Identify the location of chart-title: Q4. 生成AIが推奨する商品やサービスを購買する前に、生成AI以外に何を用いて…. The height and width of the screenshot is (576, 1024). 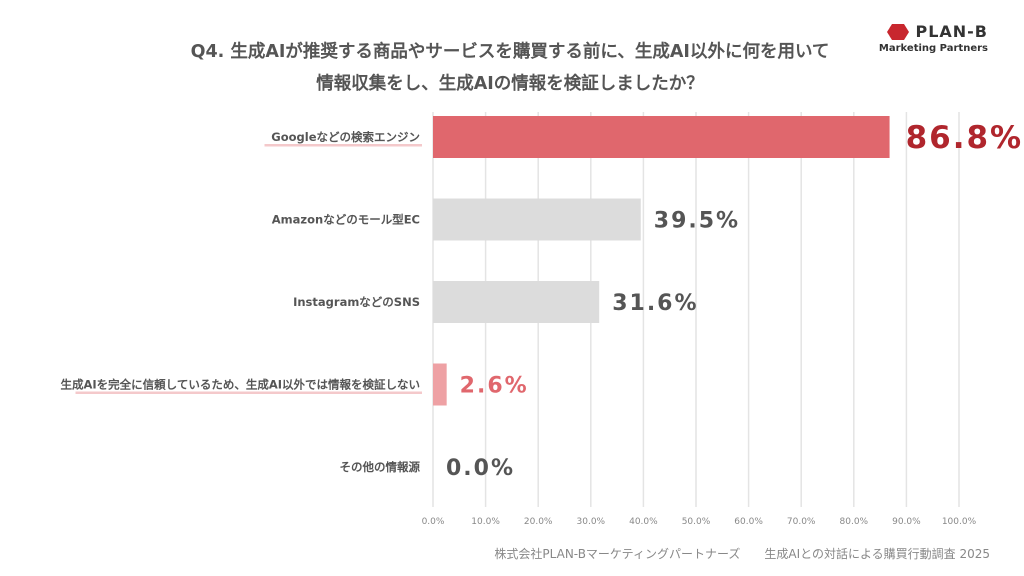
(510, 68).